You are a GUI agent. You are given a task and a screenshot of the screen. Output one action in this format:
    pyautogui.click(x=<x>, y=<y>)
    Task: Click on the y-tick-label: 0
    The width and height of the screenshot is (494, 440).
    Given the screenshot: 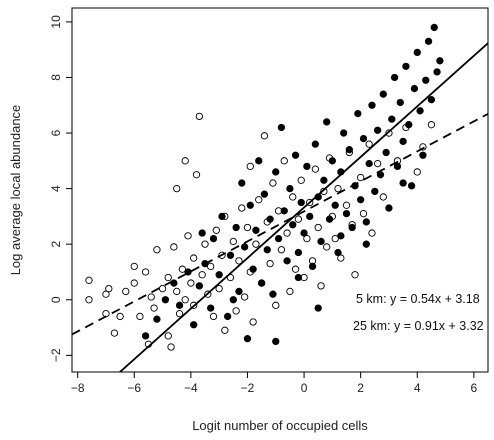 What is the action you would take?
    pyautogui.click(x=56, y=299)
    